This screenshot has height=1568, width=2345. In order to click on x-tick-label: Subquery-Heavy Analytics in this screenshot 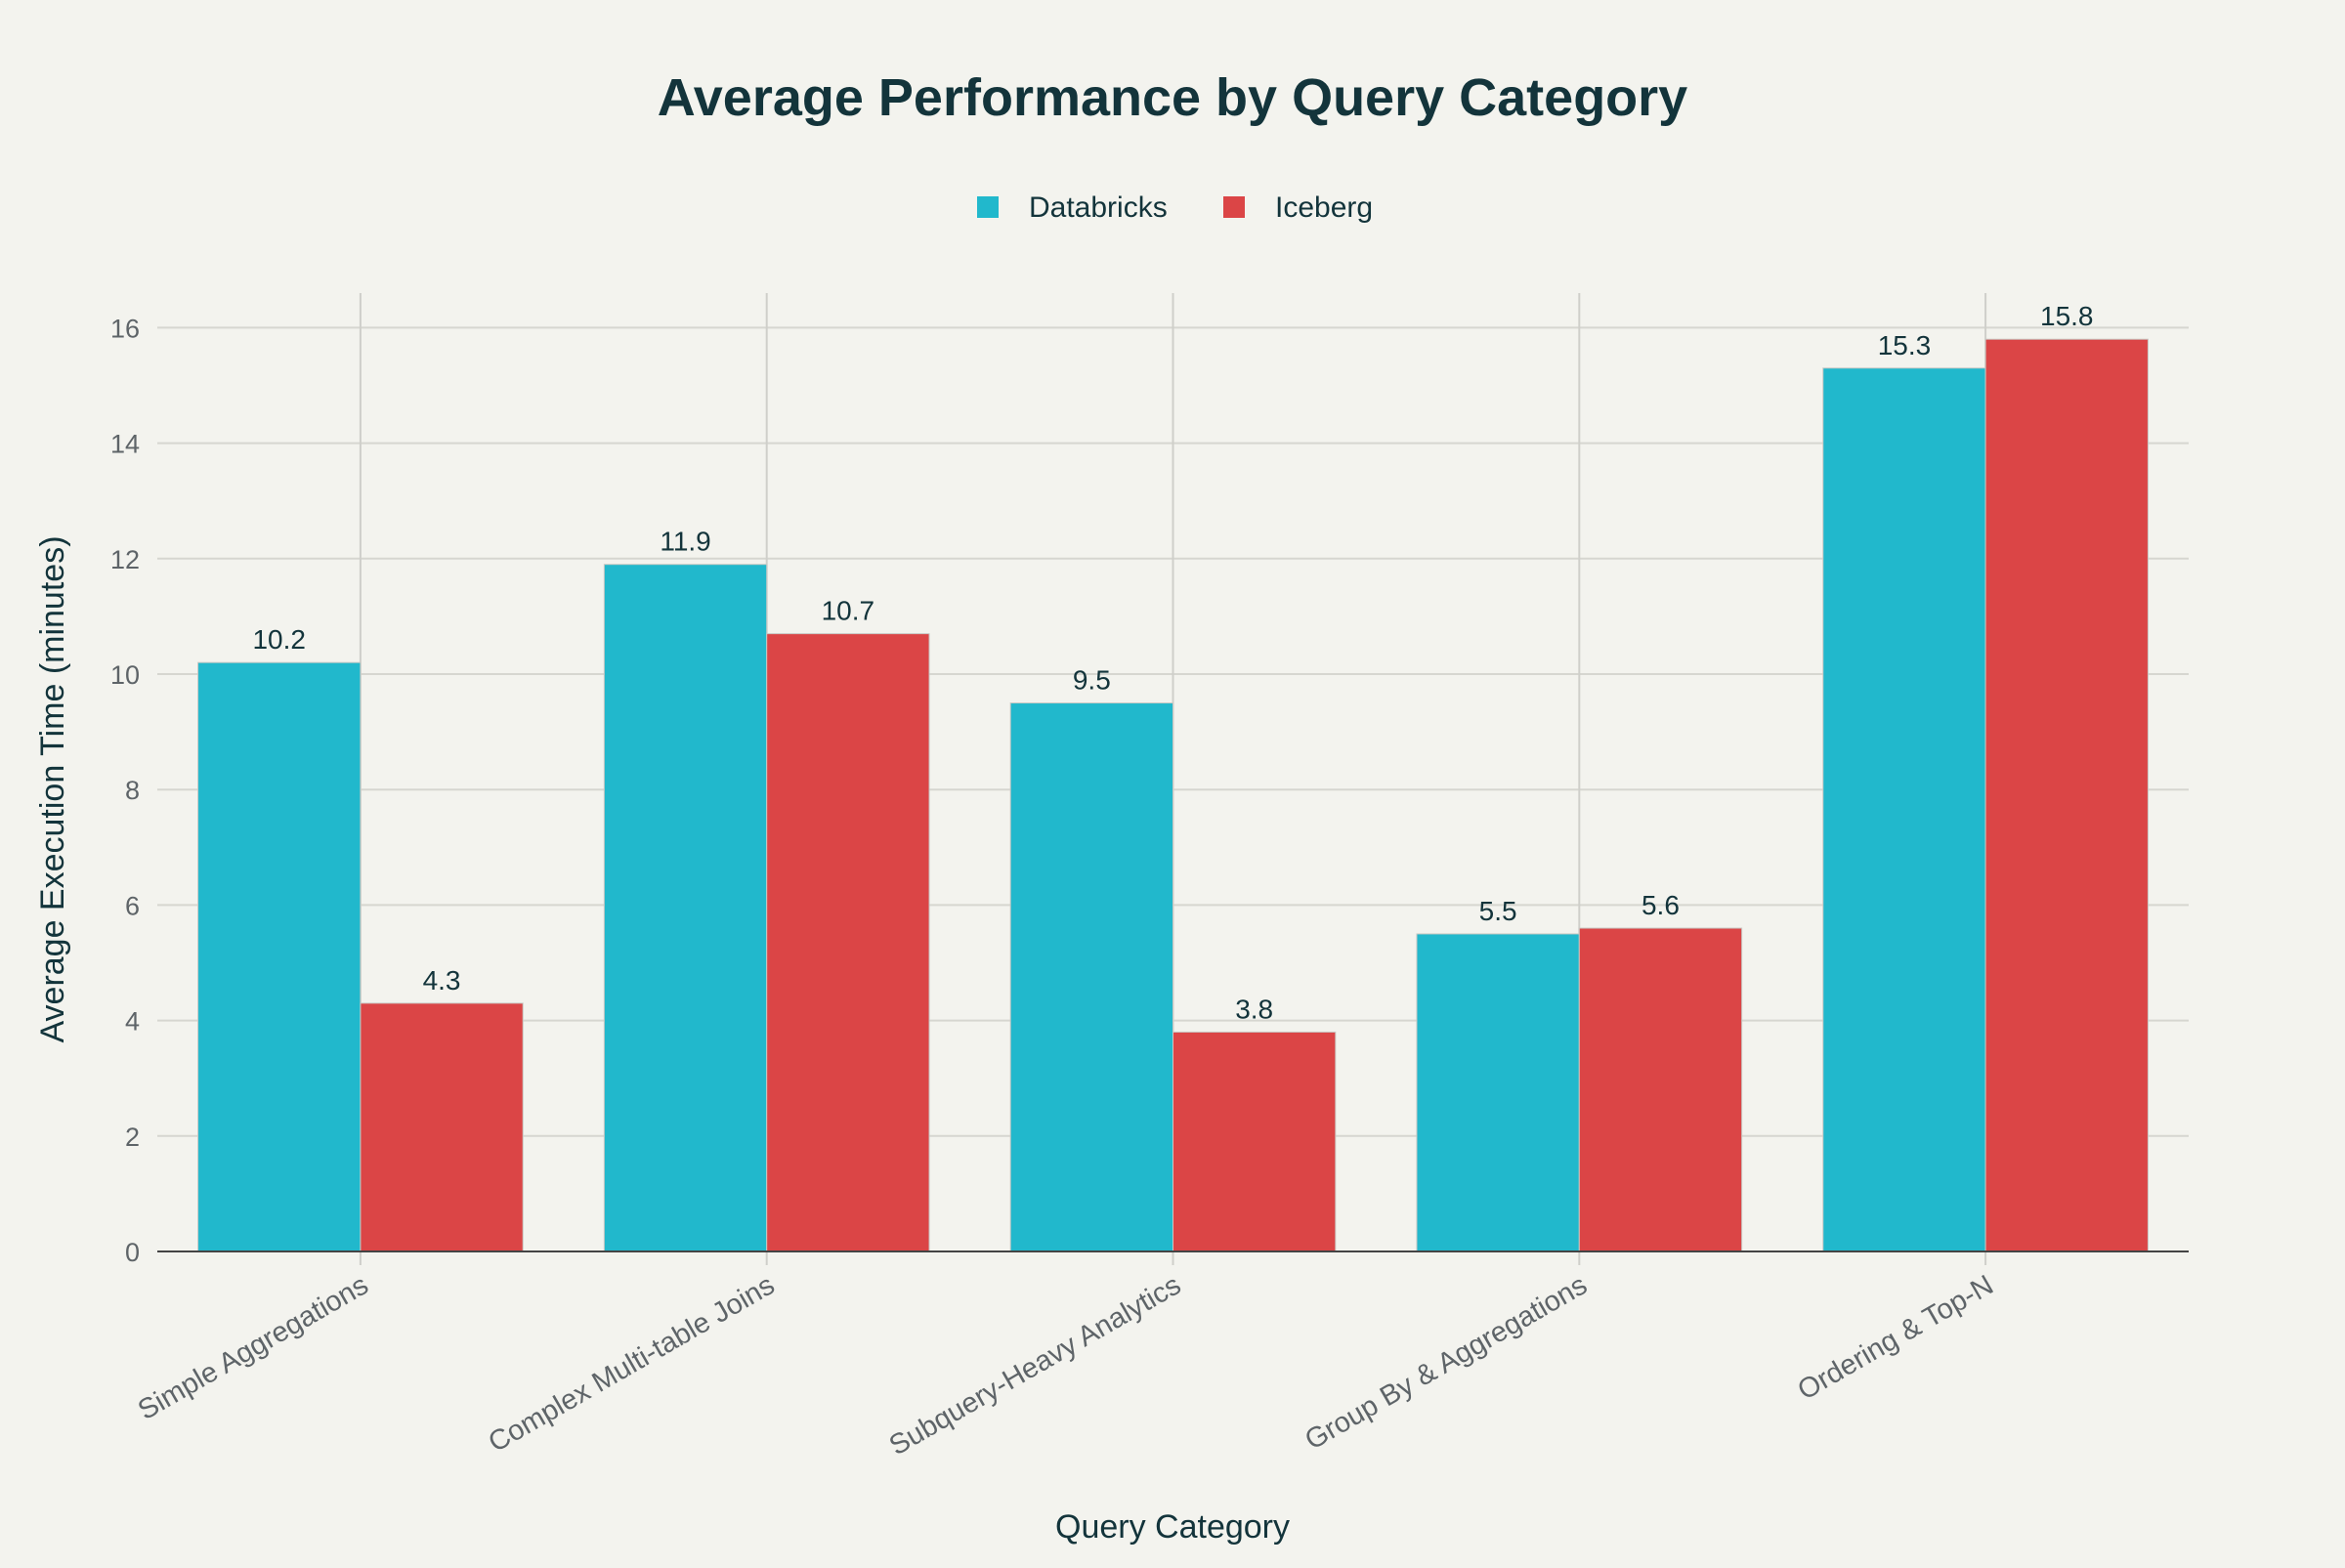, I will do `click(1035, 1365)`.